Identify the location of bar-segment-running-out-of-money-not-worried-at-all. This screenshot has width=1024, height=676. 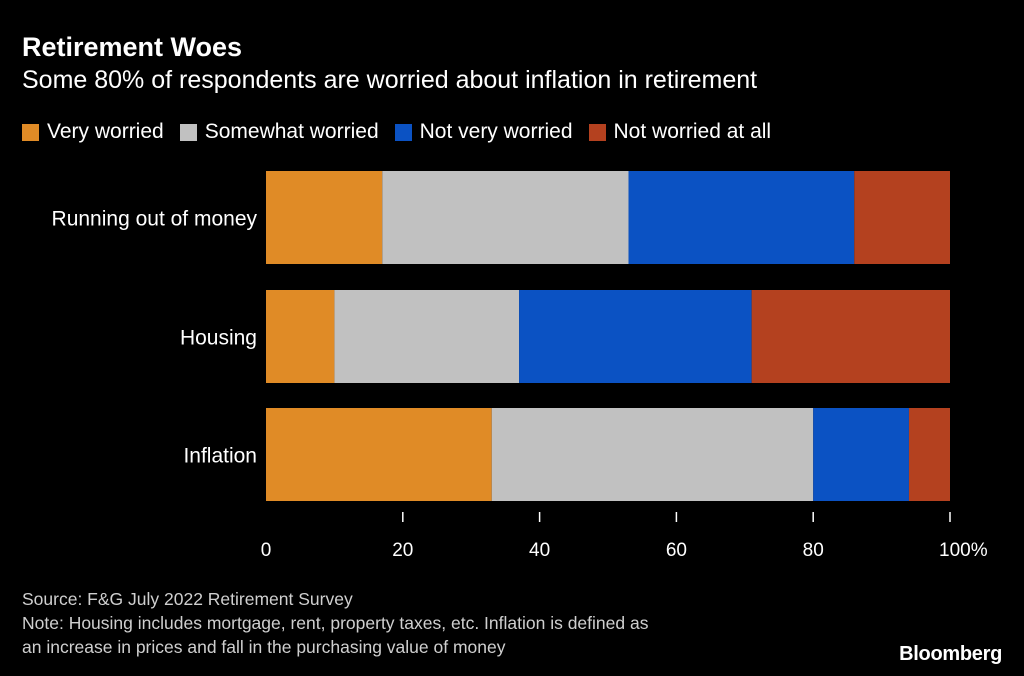
(902, 217).